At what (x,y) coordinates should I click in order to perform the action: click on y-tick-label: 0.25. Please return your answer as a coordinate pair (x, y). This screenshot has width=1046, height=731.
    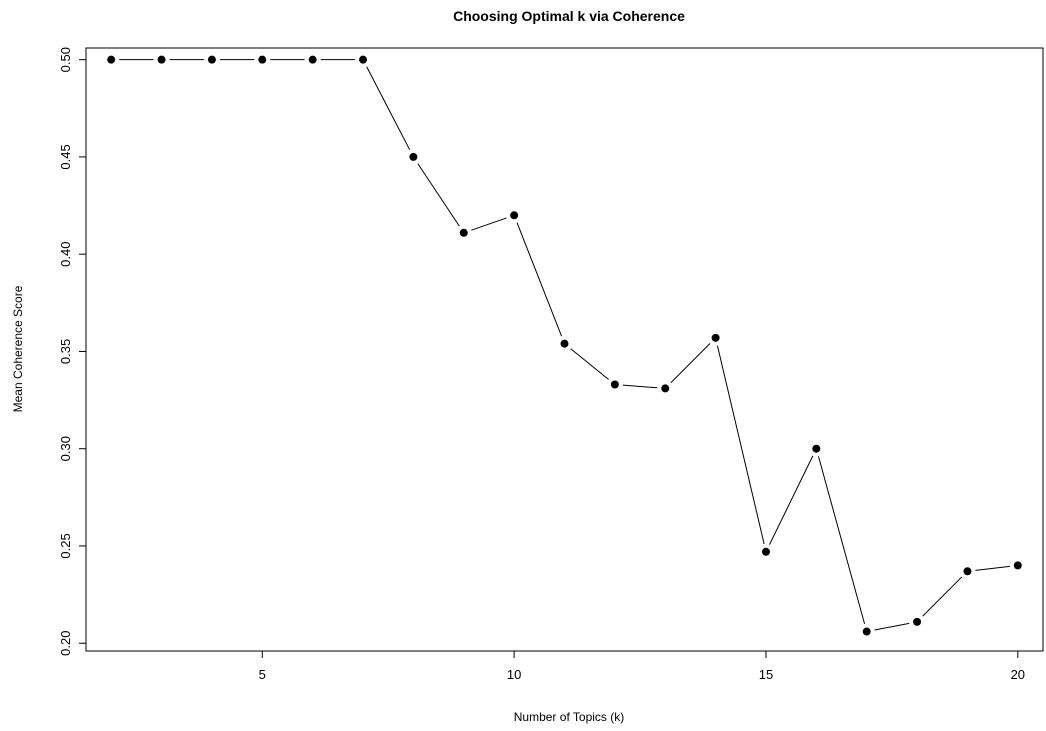
    Looking at the image, I should click on (65, 545).